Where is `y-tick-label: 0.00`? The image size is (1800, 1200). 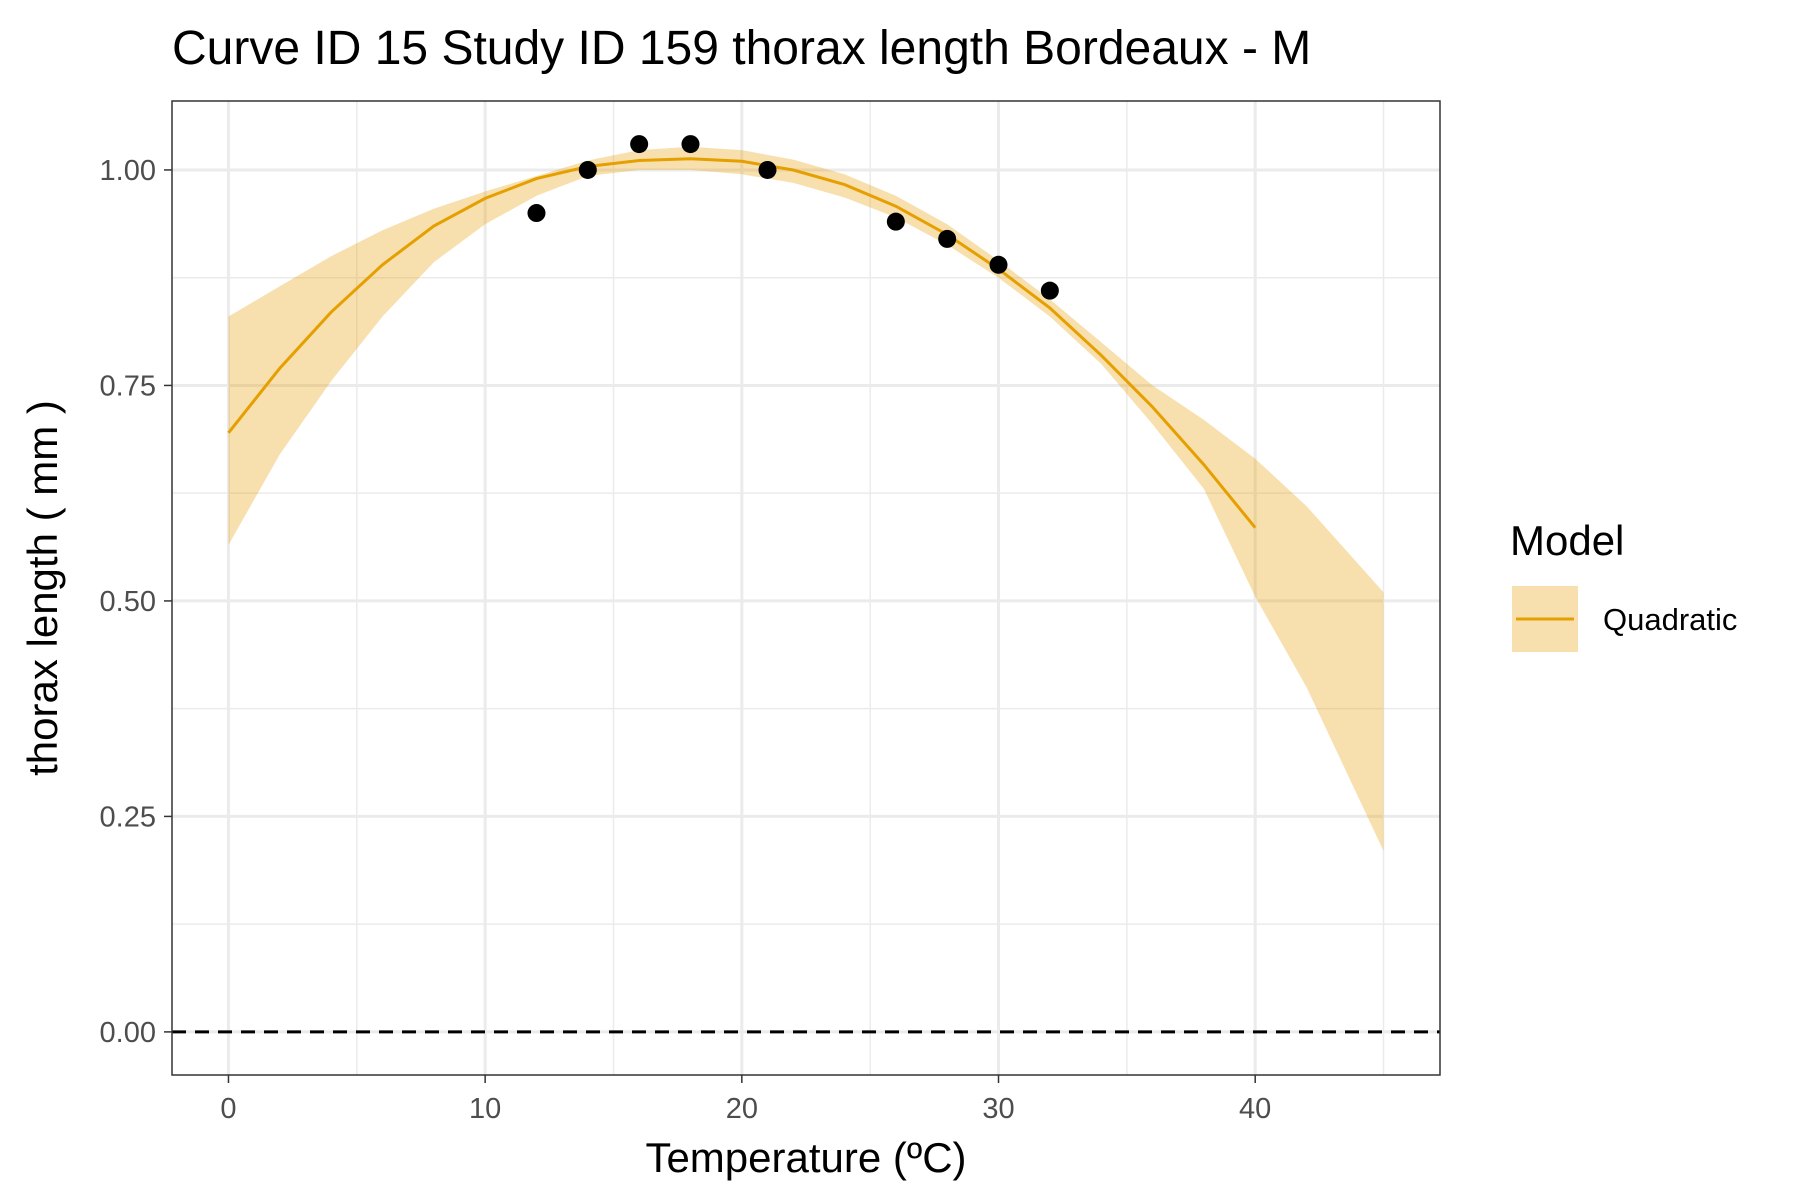
y-tick-label: 0.00 is located at coordinates (128, 1033).